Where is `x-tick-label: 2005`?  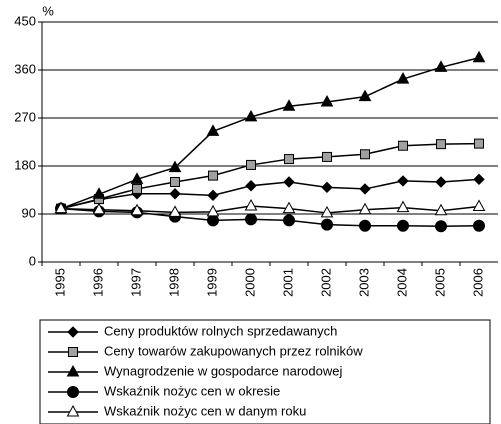 x-tick-label: 2005 is located at coordinates (439, 282).